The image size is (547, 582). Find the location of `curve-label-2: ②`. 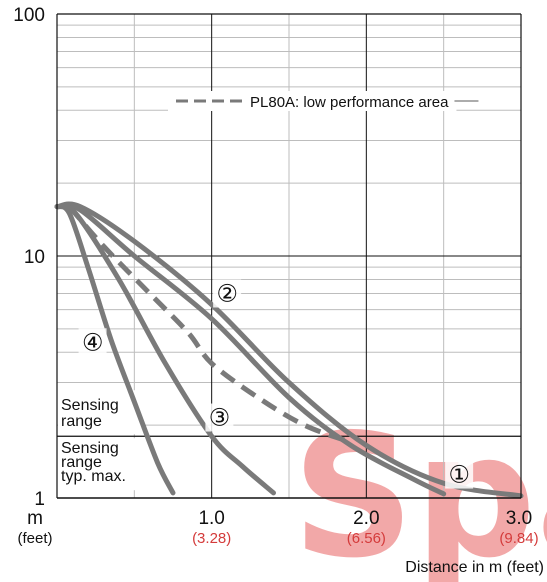

curve-label-2: ② is located at coordinates (227, 293).